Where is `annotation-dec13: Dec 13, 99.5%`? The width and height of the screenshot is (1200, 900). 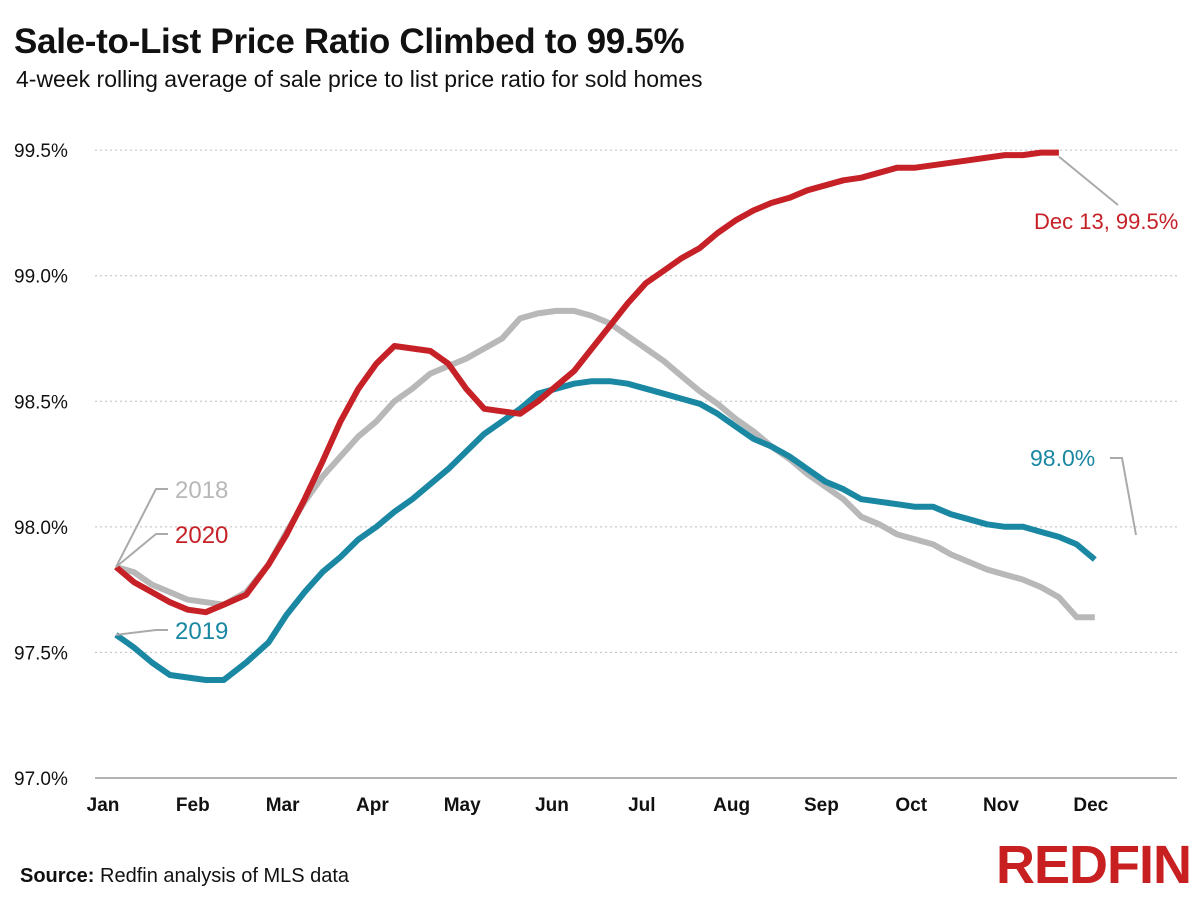 annotation-dec13: Dec 13, 99.5% is located at coordinates (1106, 221).